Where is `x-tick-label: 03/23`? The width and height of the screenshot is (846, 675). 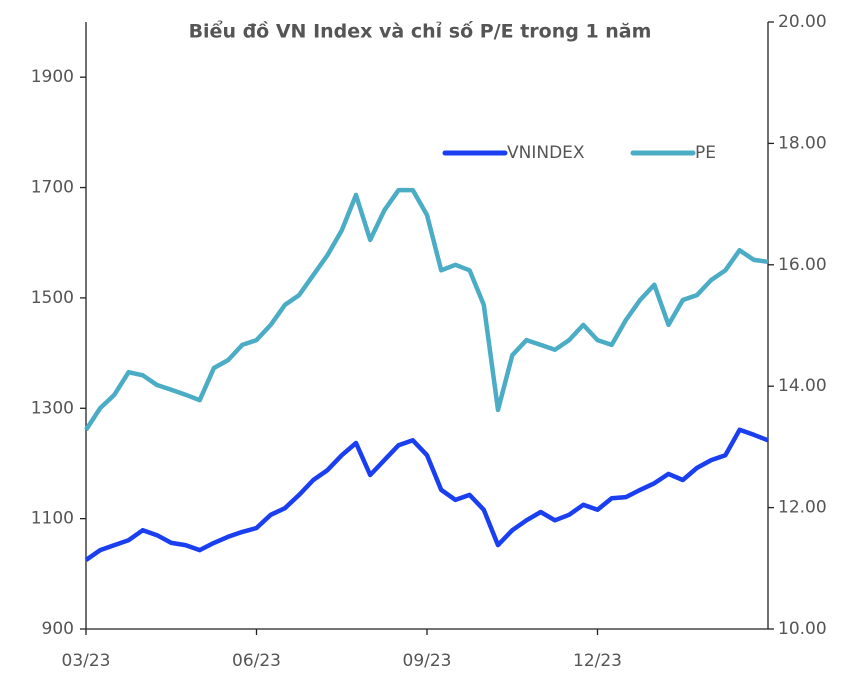
x-tick-label: 03/23 is located at coordinates (86, 661).